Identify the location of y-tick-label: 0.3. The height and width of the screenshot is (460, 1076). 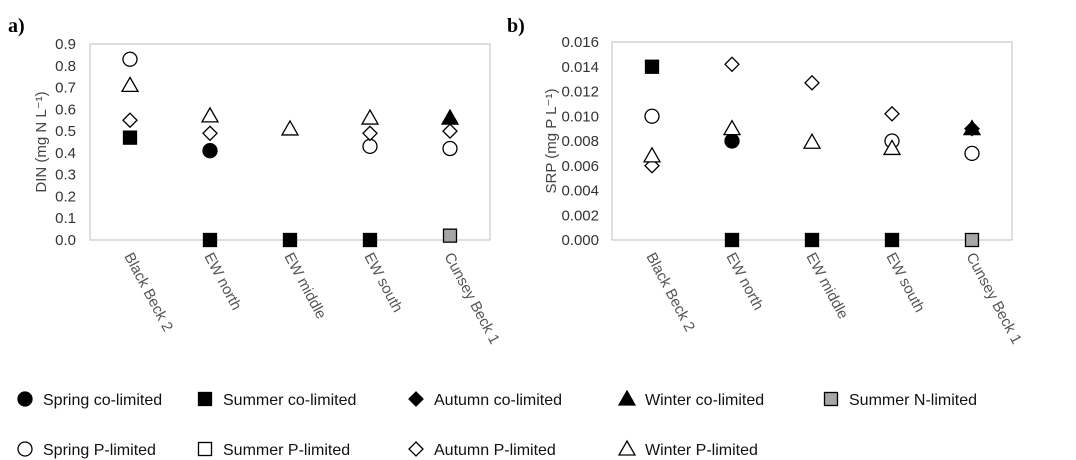
(65, 175).